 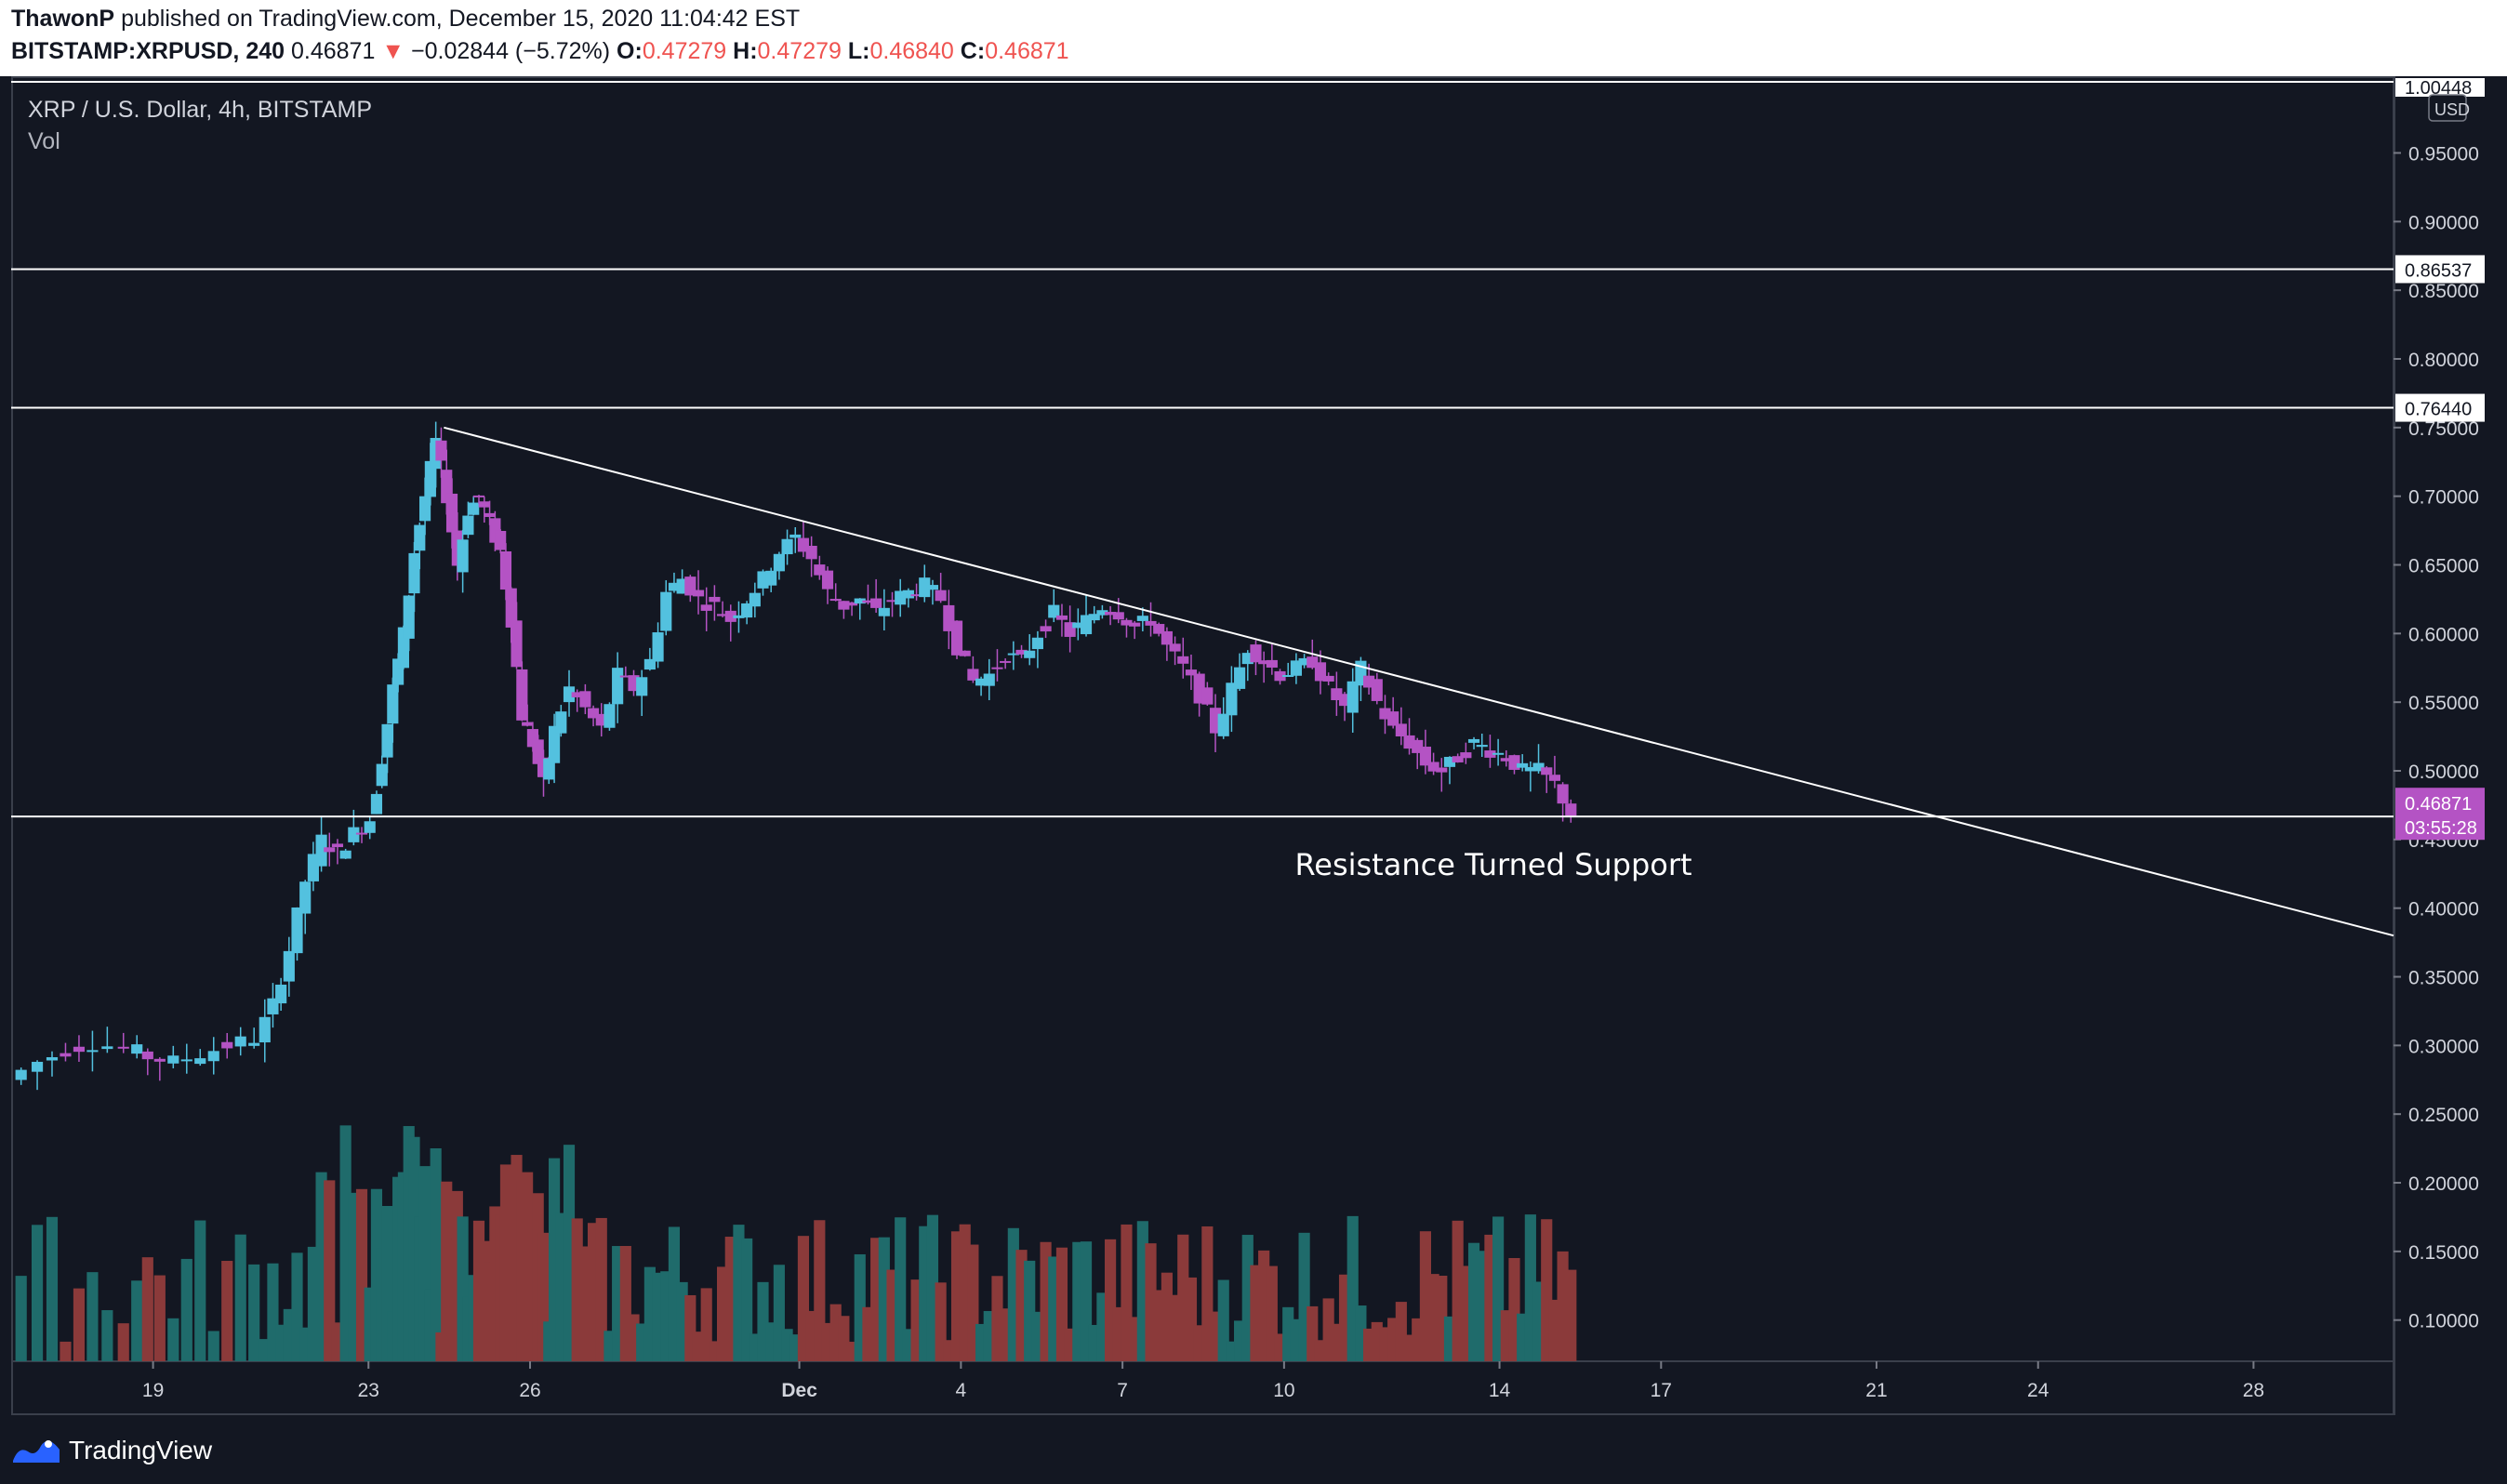 What do you see at coordinates (141, 1450) in the screenshot?
I see `footer-brand: TradingView` at bounding box center [141, 1450].